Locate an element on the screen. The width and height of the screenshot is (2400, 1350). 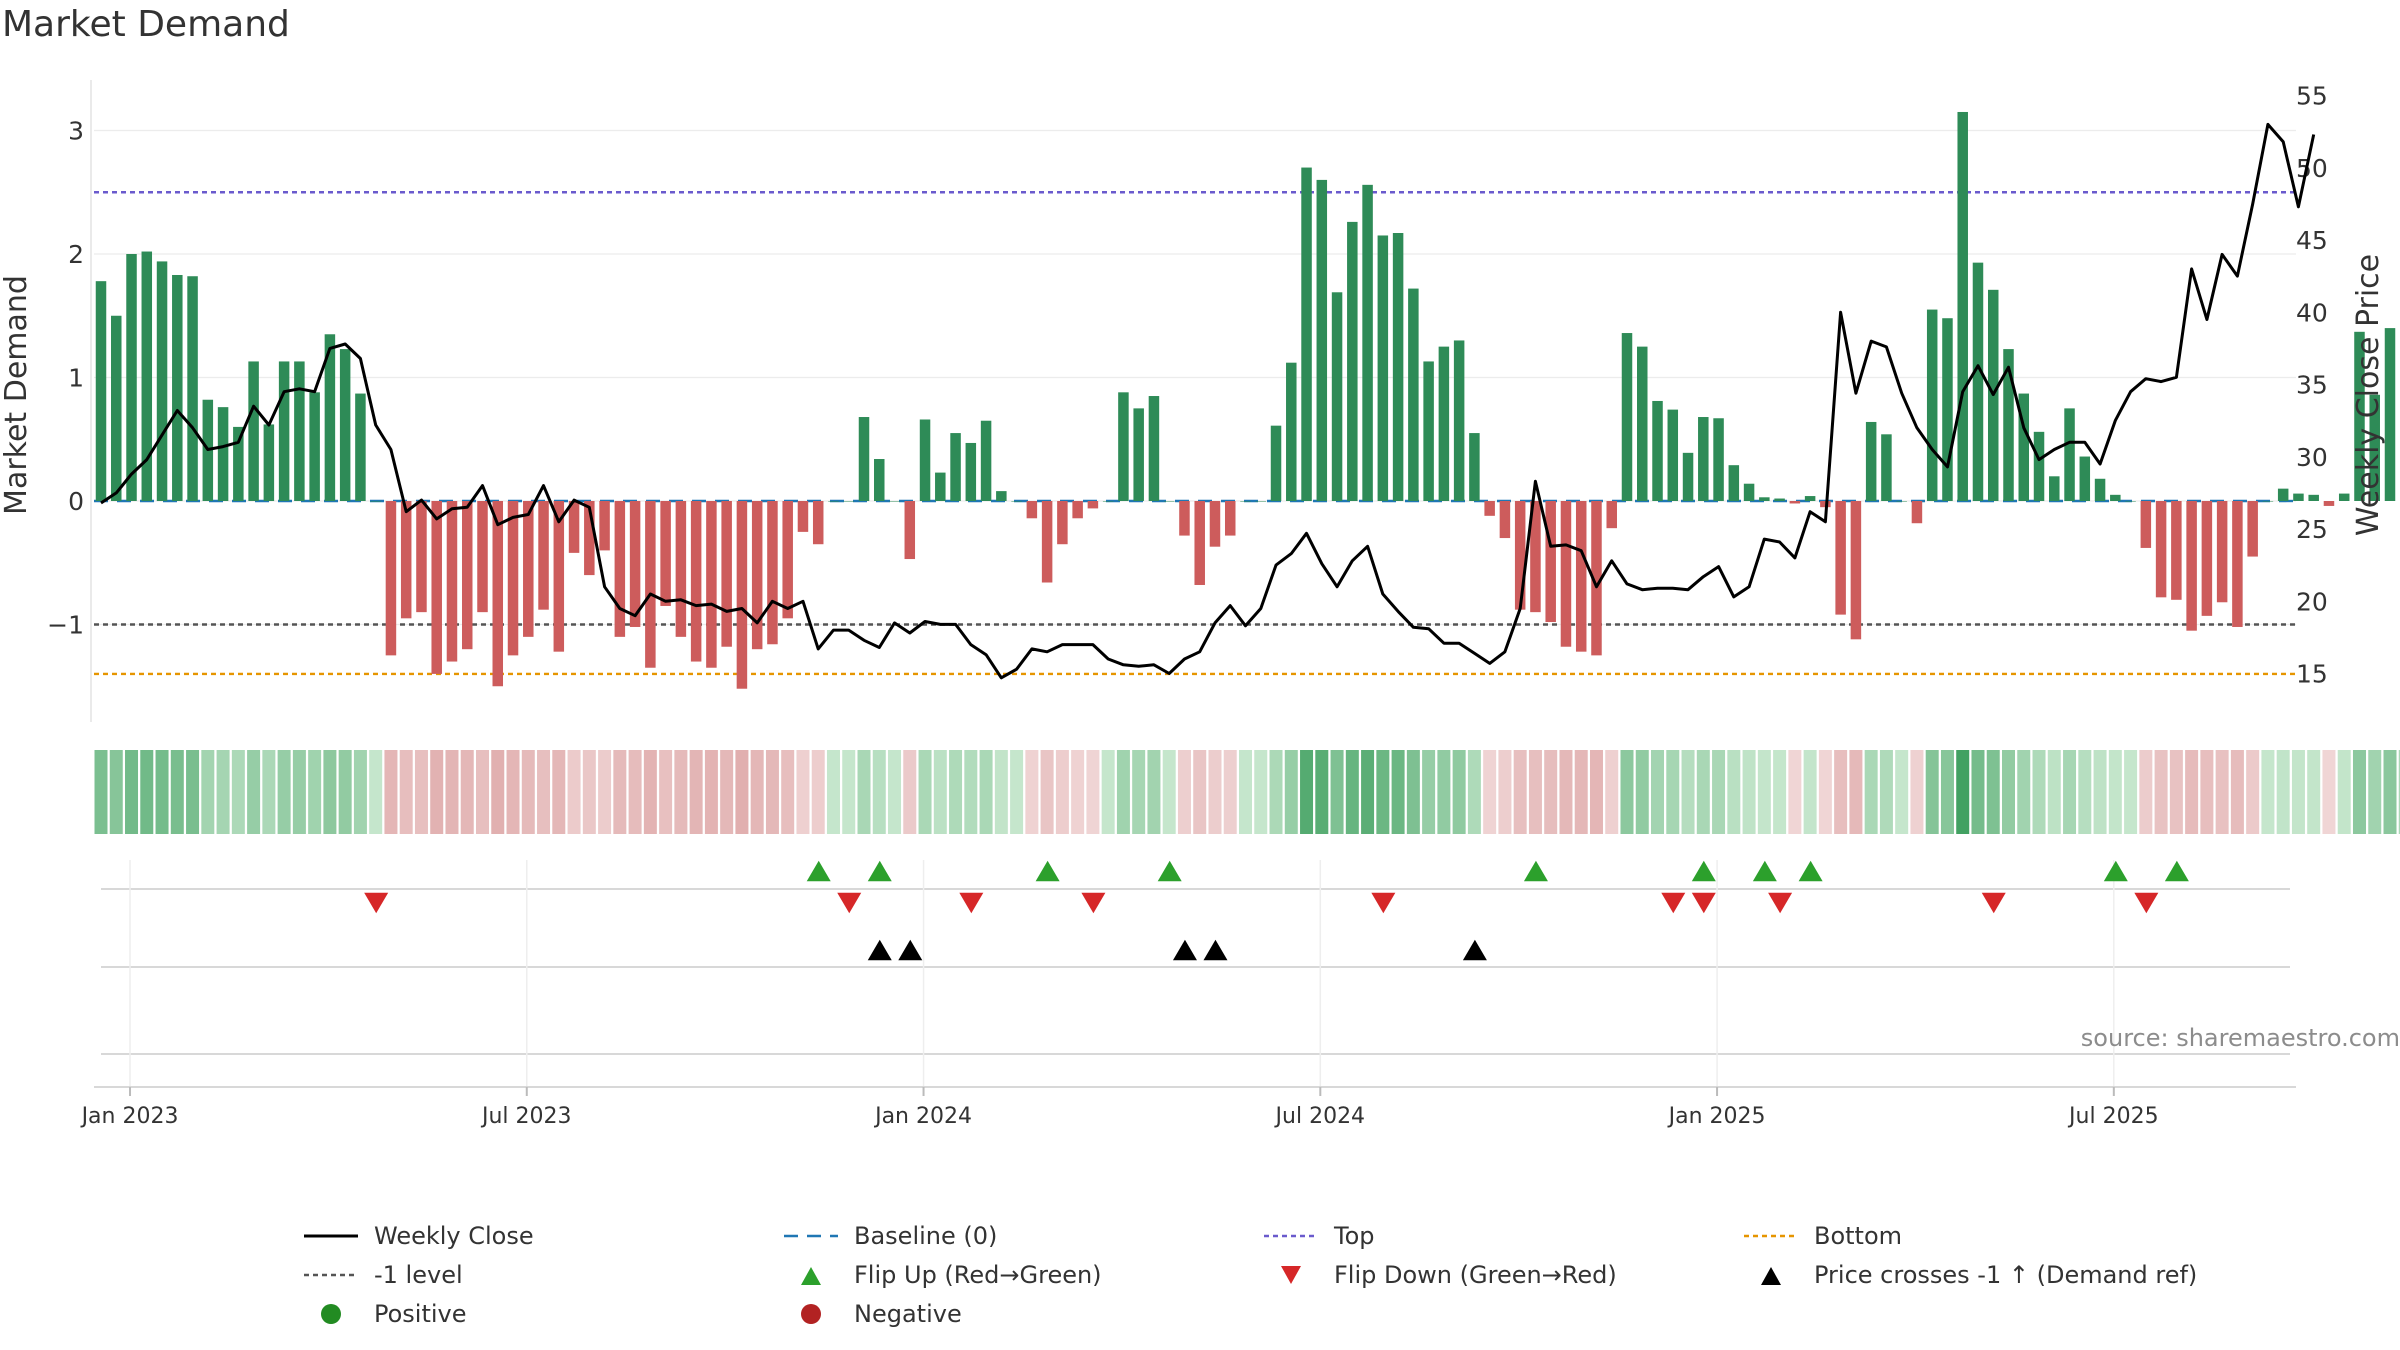
y-tick-label: 2 is located at coordinates (76, 254).